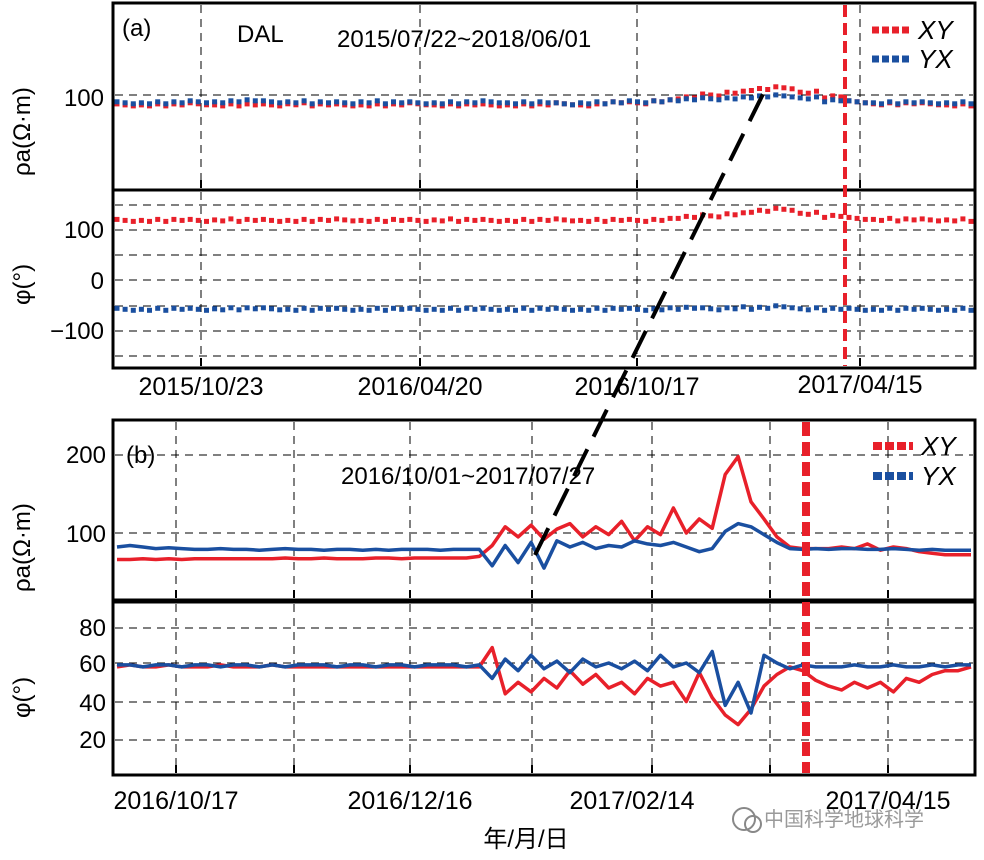 The width and height of the screenshot is (984, 860). What do you see at coordinates (543, 545) in the screenshot?
I see `panel-2-series-YX` at bounding box center [543, 545].